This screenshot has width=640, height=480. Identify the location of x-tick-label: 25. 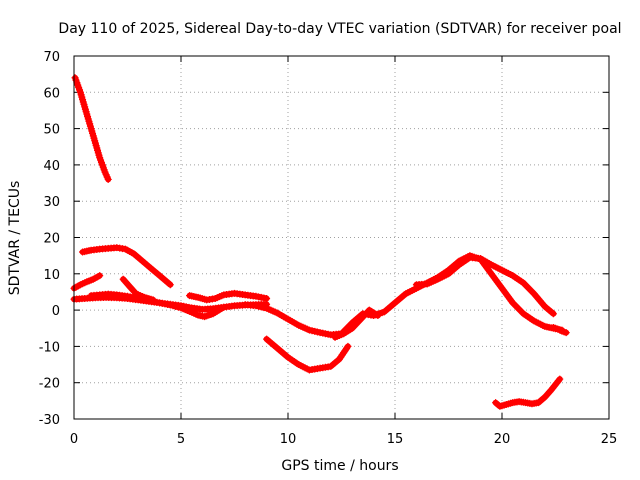
(609, 439).